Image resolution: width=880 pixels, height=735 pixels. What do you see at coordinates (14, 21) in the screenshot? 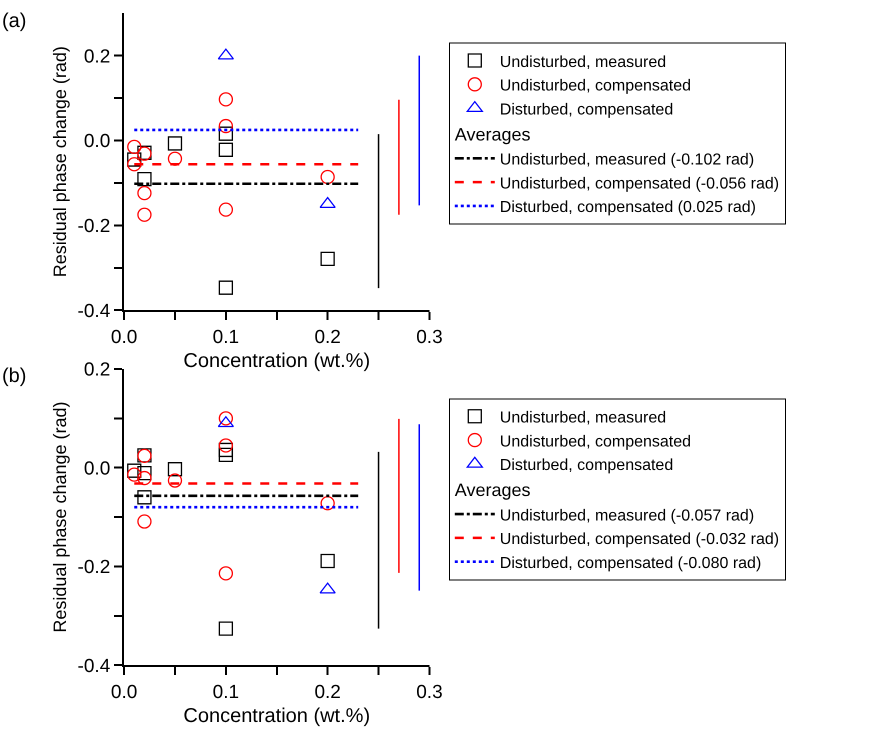
I see `text: (a)` at bounding box center [14, 21].